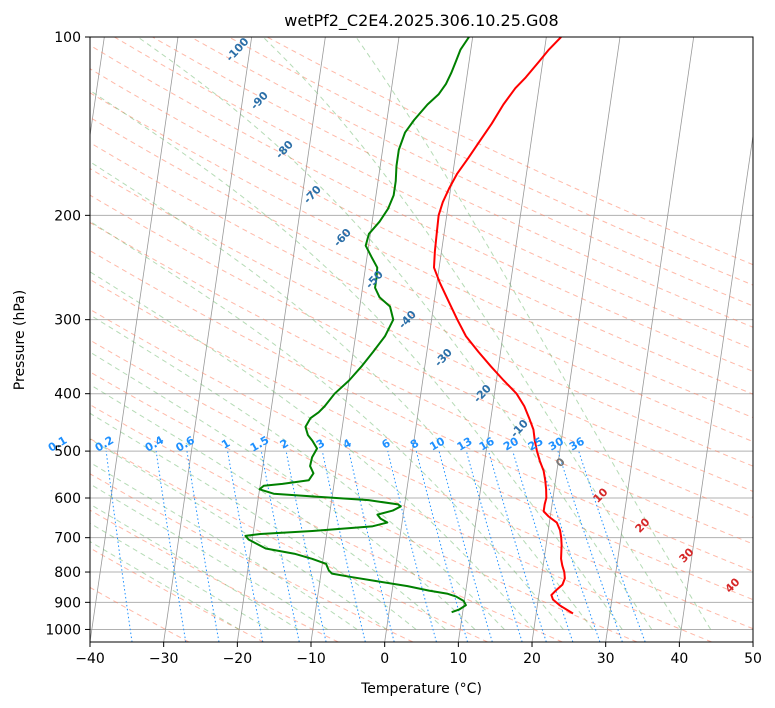 The image size is (775, 708). Describe the element at coordinates (164, 659) in the screenshot. I see `x-tick-label: −30` at that location.